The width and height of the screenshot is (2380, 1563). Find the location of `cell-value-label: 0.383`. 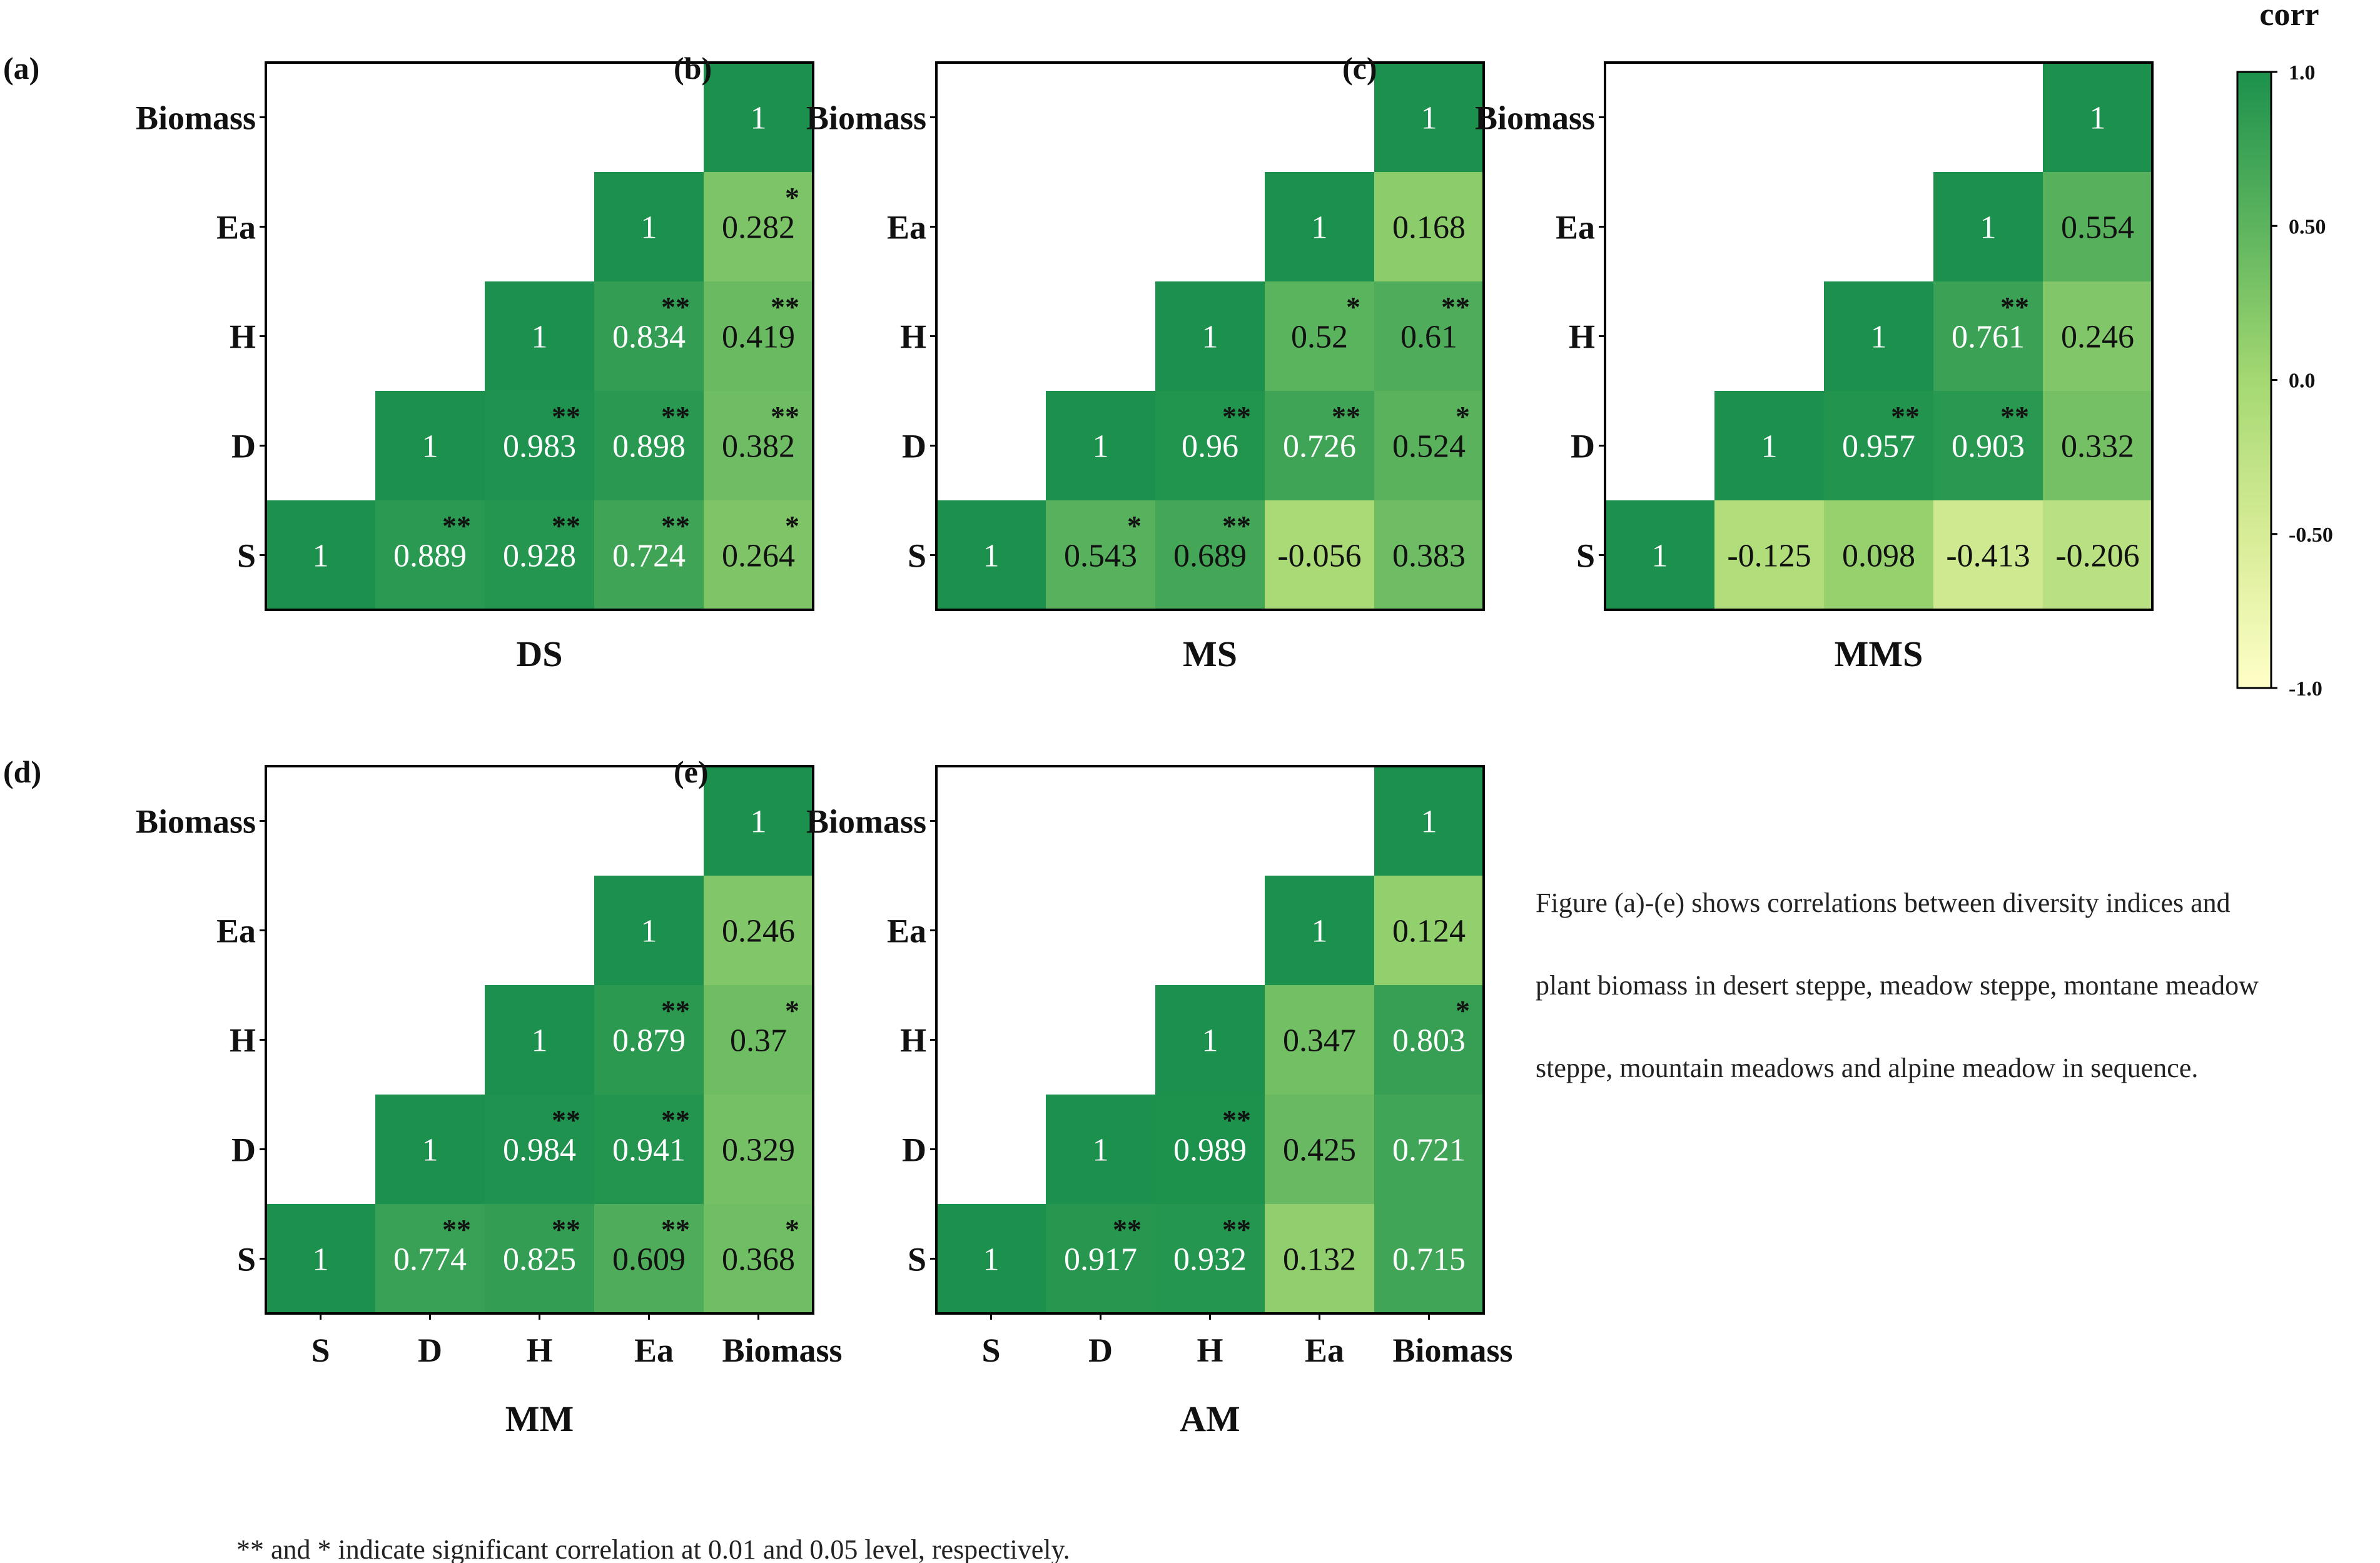

cell-value-label: 0.383 is located at coordinates (1429, 556).